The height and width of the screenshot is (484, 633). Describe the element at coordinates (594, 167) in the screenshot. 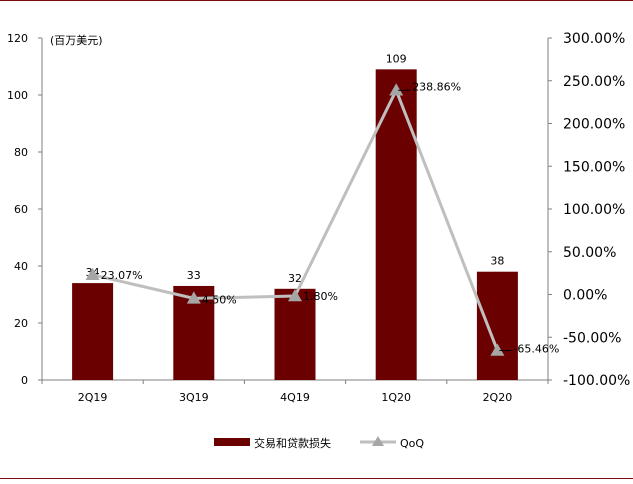

I see `right-axis-tick-label: 150.00%` at that location.